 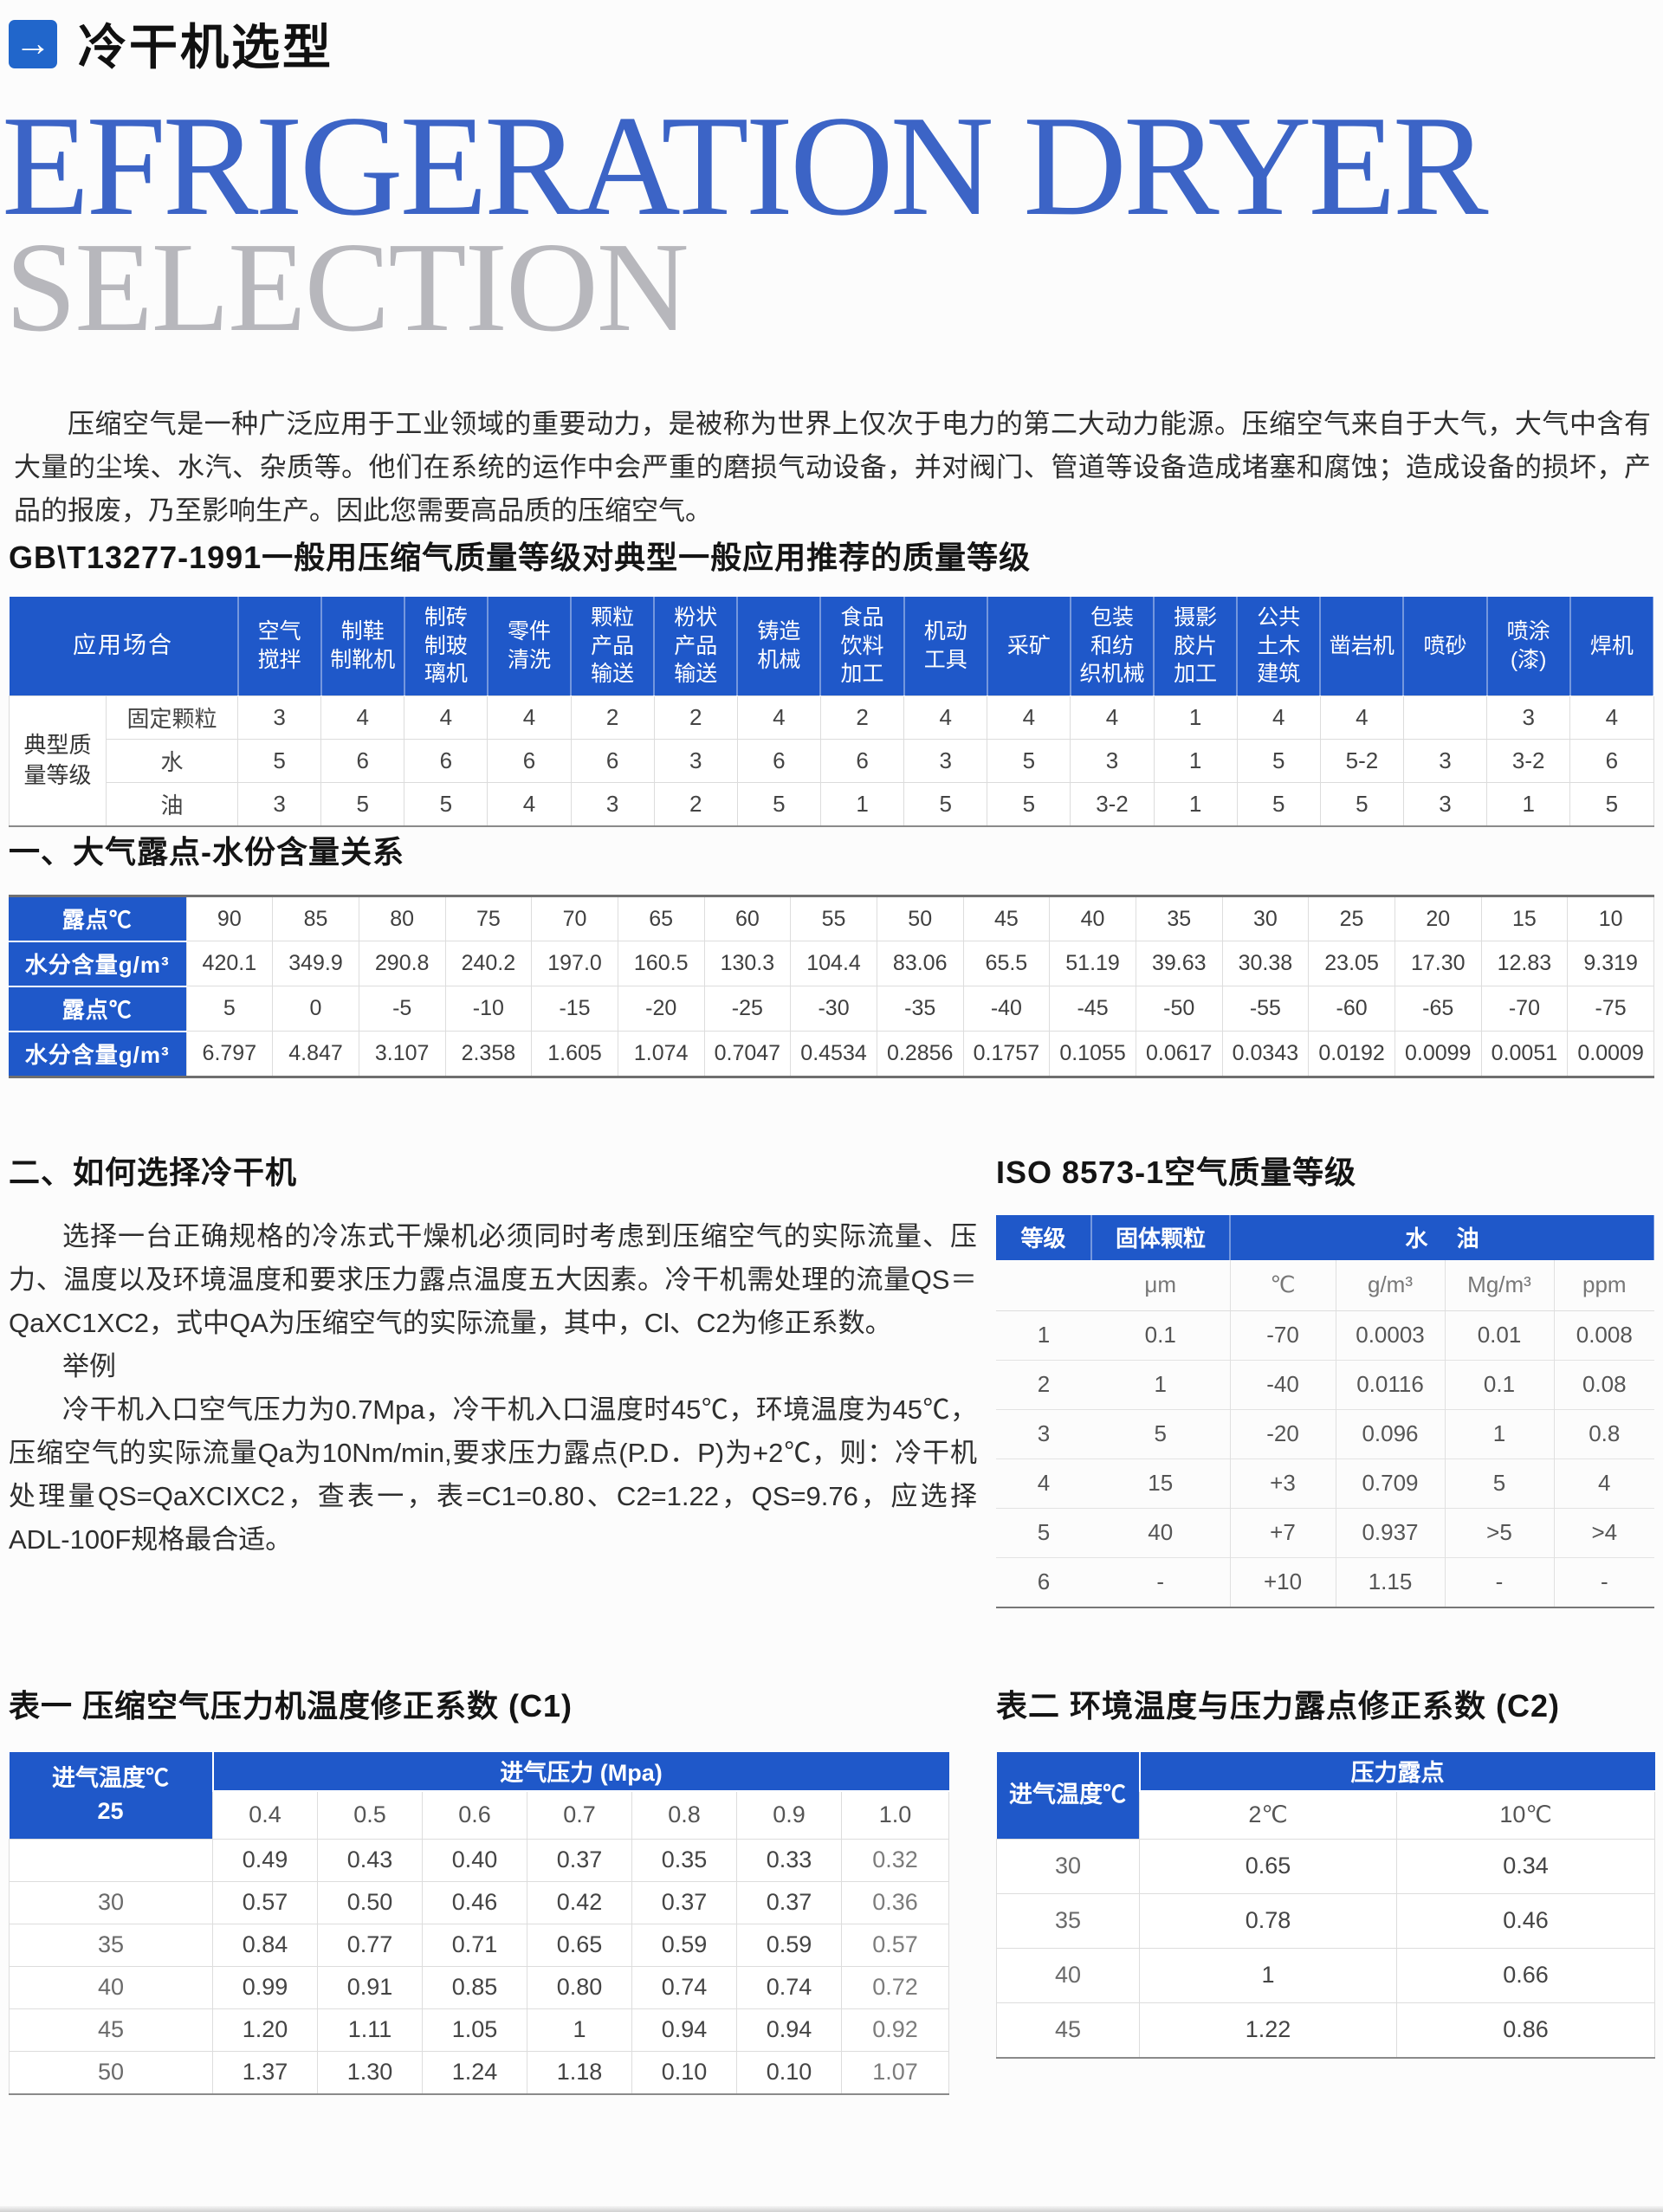 I want to click on c2-table-row-label: 35, so click(x=1068, y=1920).